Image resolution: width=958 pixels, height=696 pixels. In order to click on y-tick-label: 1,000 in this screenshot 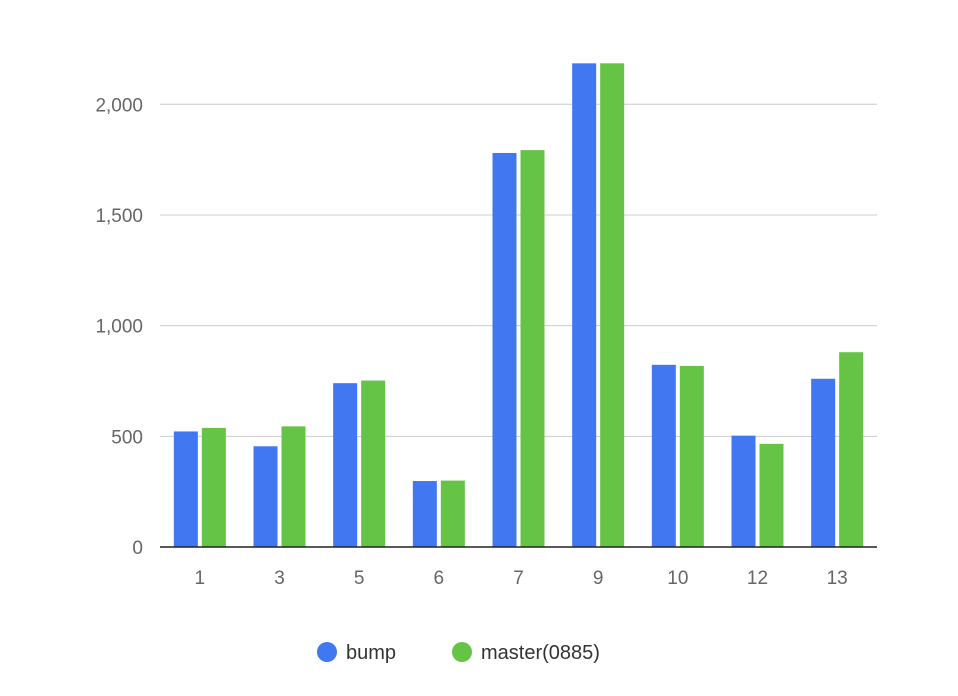, I will do `click(119, 327)`.